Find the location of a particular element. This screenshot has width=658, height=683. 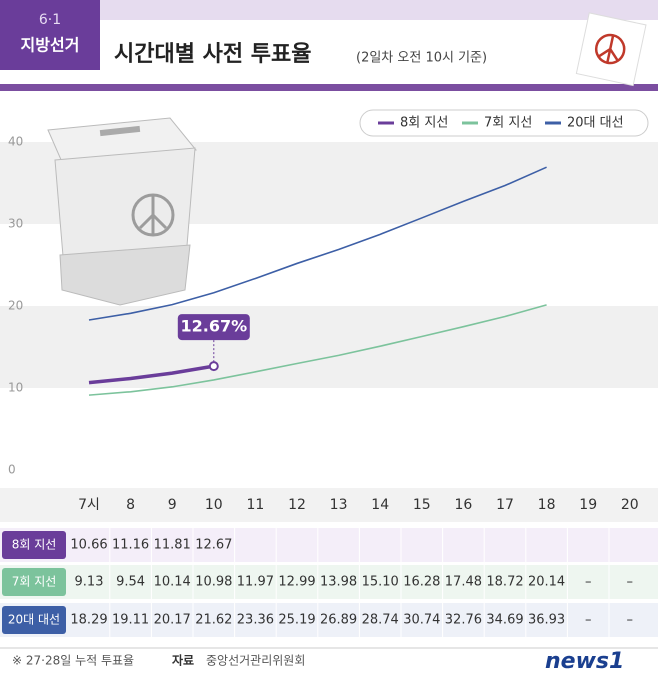

footnote: ※ 27·28일 누적 투표율 is located at coordinates (73, 661).